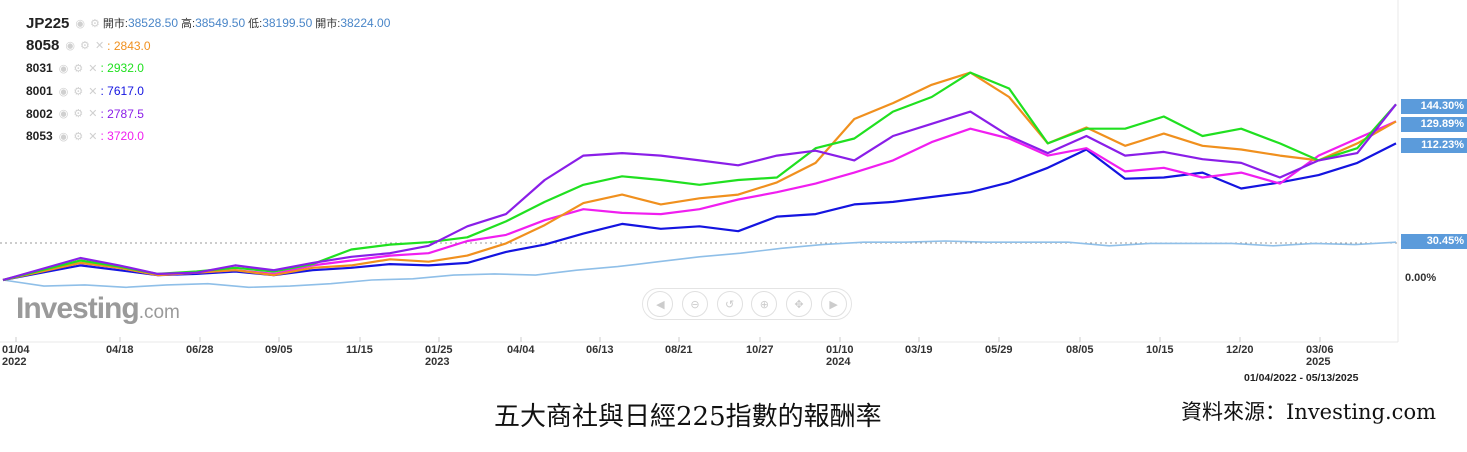  What do you see at coordinates (600, 350) in the screenshot?
I see `x-tick-label: 06/13` at bounding box center [600, 350].